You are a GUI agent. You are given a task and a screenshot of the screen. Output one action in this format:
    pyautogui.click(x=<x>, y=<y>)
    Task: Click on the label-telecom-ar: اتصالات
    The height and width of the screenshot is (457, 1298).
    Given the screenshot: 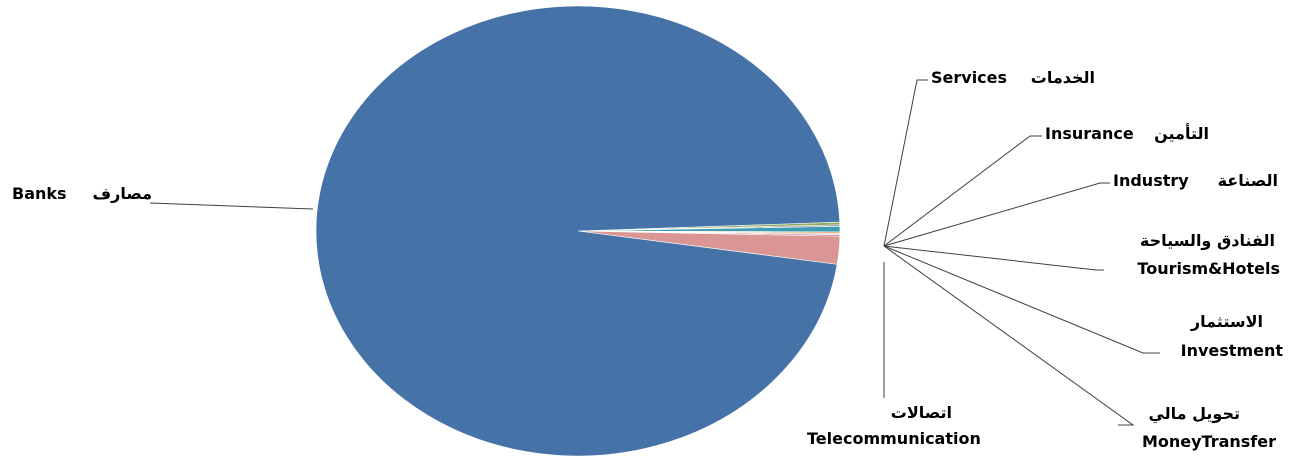 What is the action you would take?
    pyautogui.click(x=921, y=412)
    